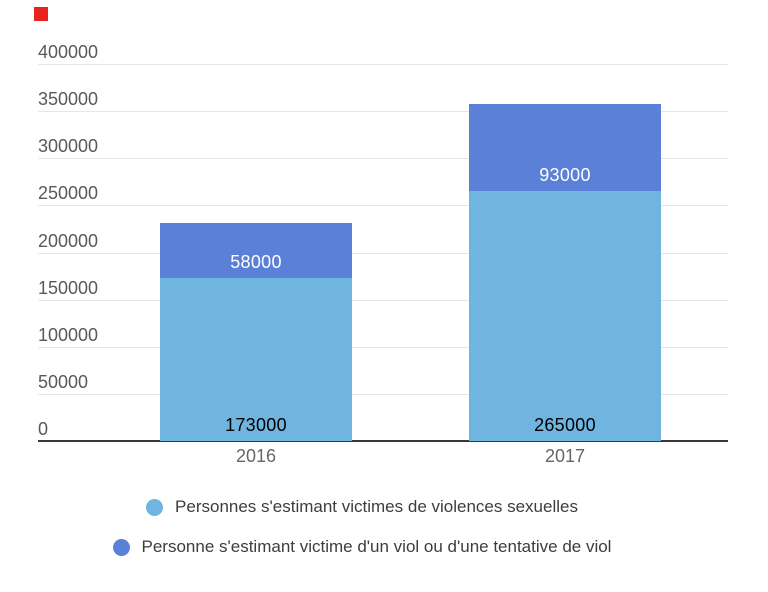 The width and height of the screenshot is (768, 592). Describe the element at coordinates (565, 175) in the screenshot. I see `bar-value-label: 93000` at that location.